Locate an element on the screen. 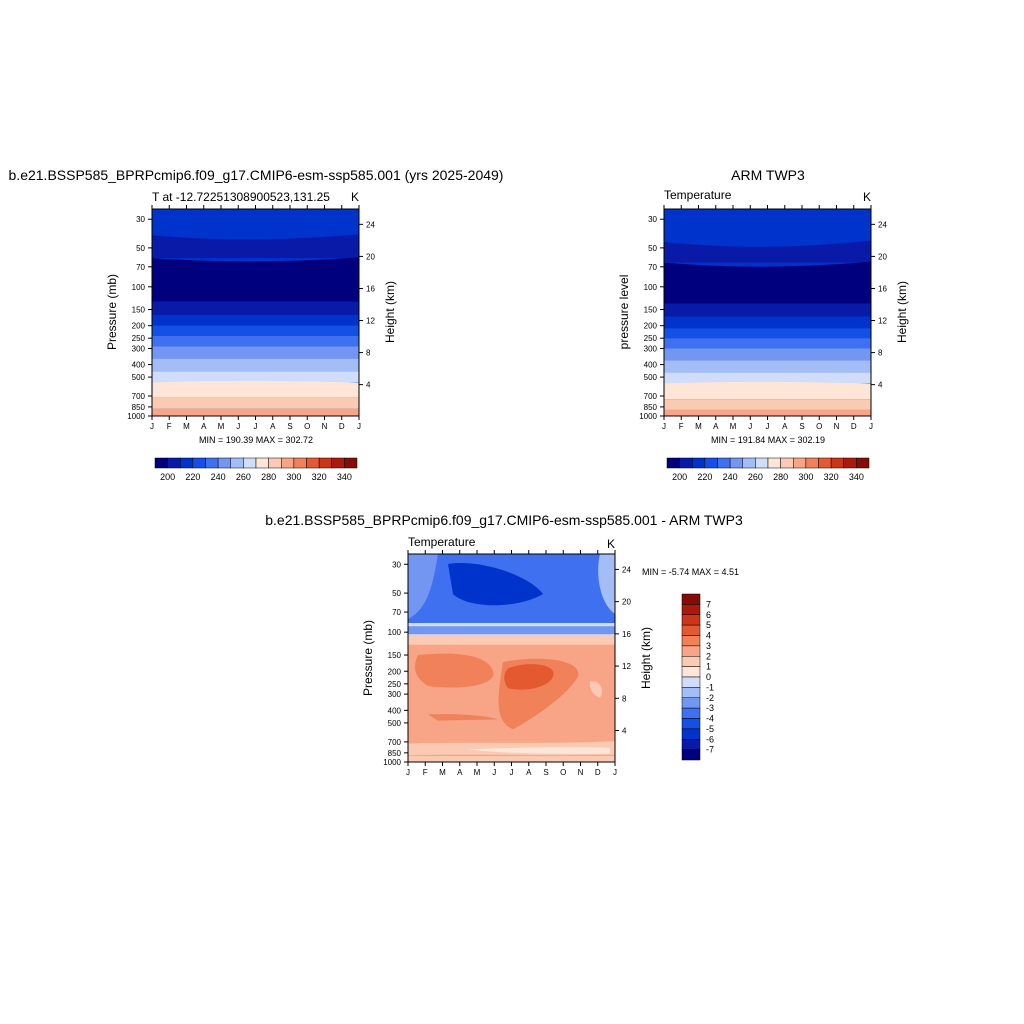 The image size is (1024, 1024). left-ytick-right-label: 4 is located at coordinates (368, 385).